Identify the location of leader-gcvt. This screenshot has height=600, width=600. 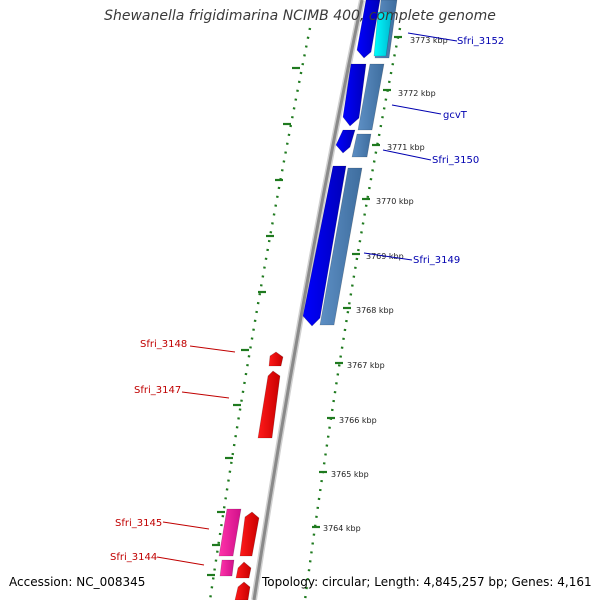
(416, 109).